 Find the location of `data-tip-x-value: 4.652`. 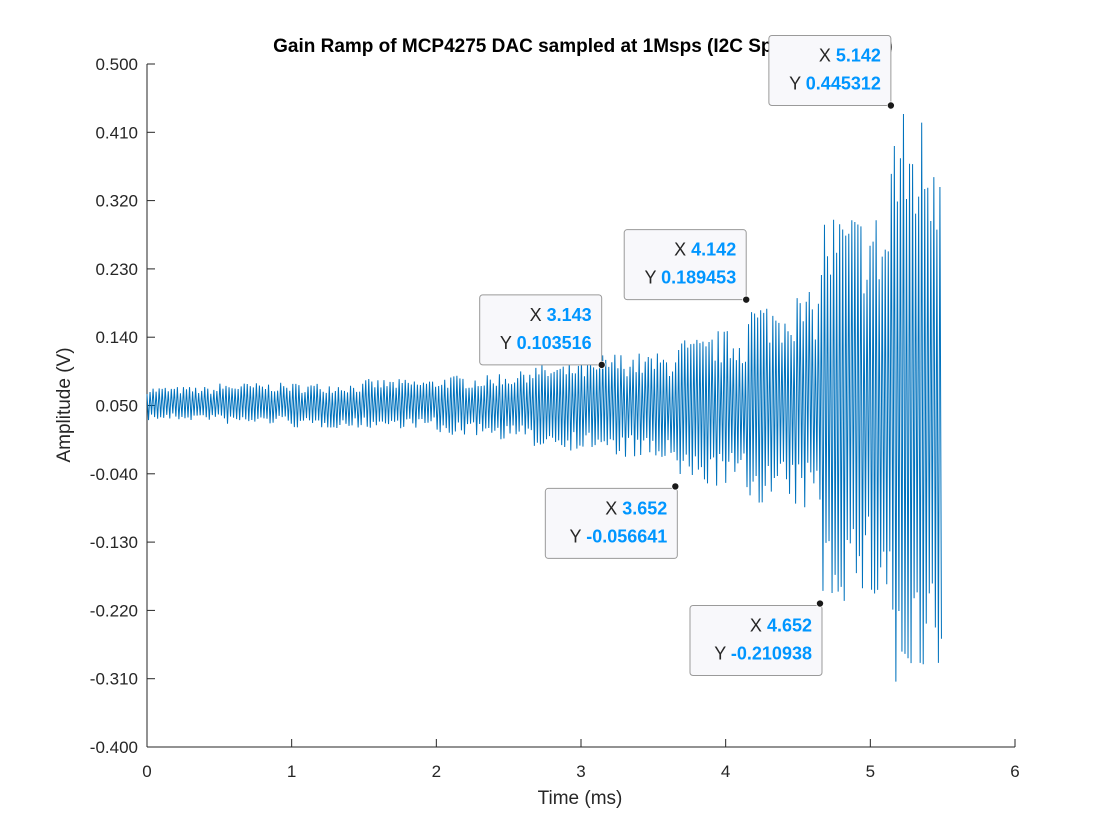

data-tip-x-value: 4.652 is located at coordinates (789, 626).